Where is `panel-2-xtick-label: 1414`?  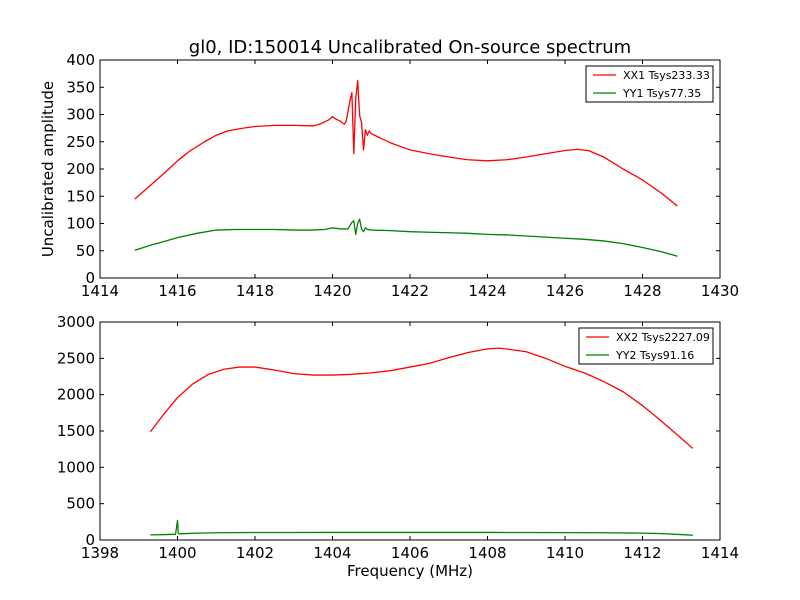 panel-2-xtick-label: 1414 is located at coordinates (720, 553).